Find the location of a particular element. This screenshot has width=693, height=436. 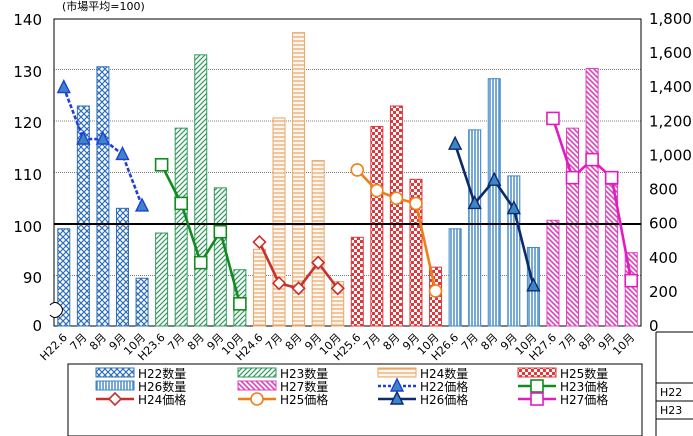

left-axis: 0 90 100 110 120 130 140 is located at coordinates (27, 173).